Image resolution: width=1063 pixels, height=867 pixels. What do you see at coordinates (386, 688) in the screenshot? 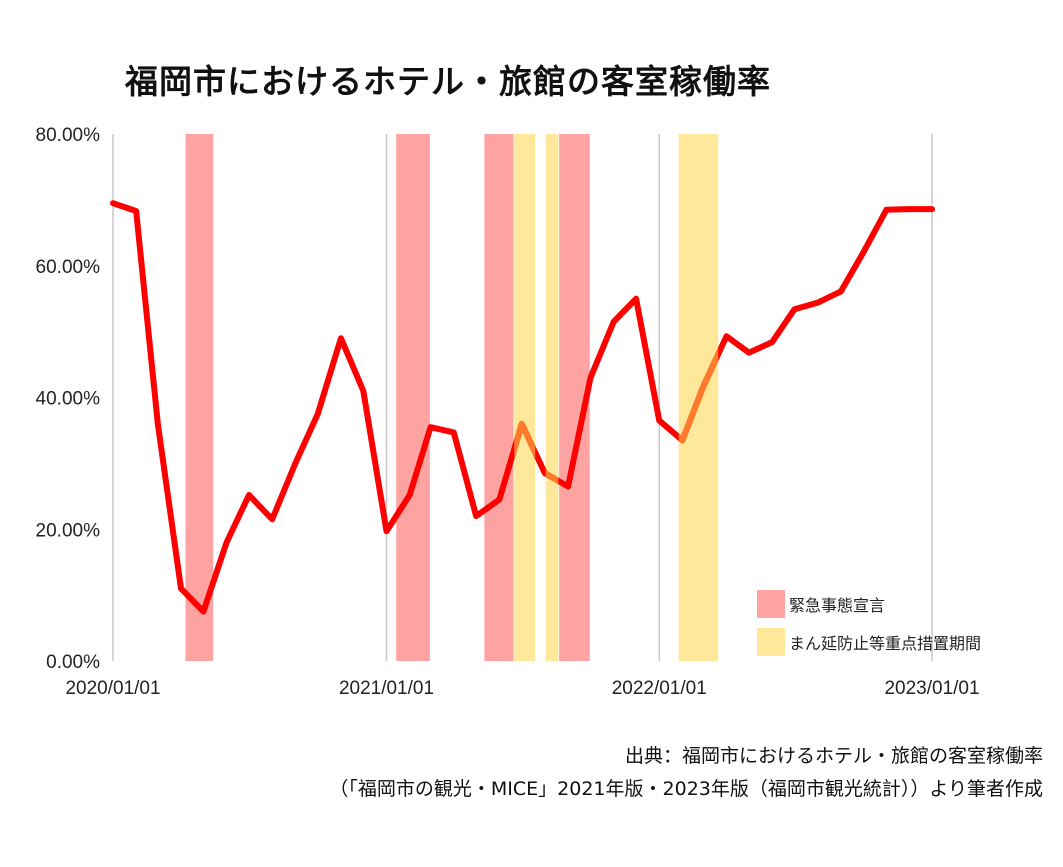
I see `x-tick-label: 2021/01/01` at bounding box center [386, 688].